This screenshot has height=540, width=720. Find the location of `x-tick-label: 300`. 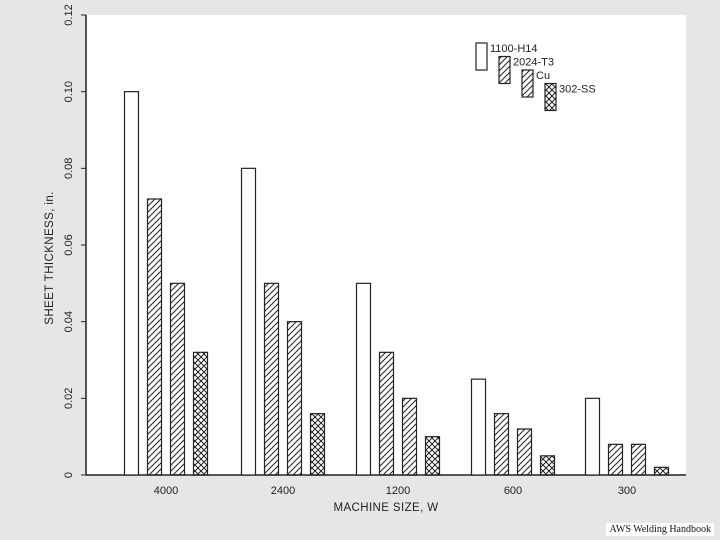

x-tick-label: 300 is located at coordinates (627, 491).